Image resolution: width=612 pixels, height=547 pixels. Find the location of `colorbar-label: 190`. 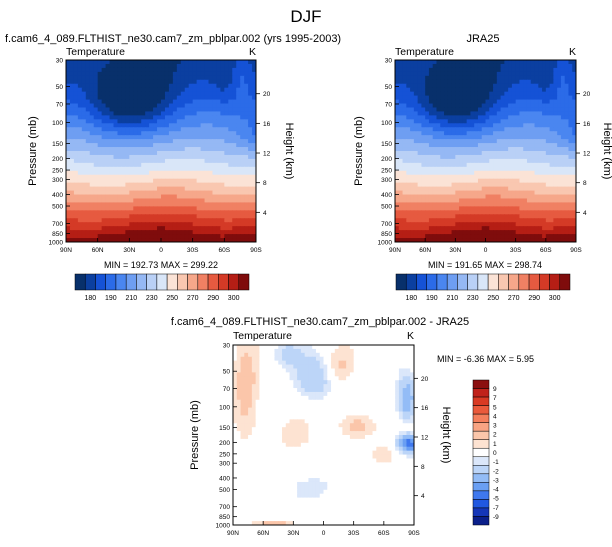

colorbar-label: 190 is located at coordinates (111, 298).